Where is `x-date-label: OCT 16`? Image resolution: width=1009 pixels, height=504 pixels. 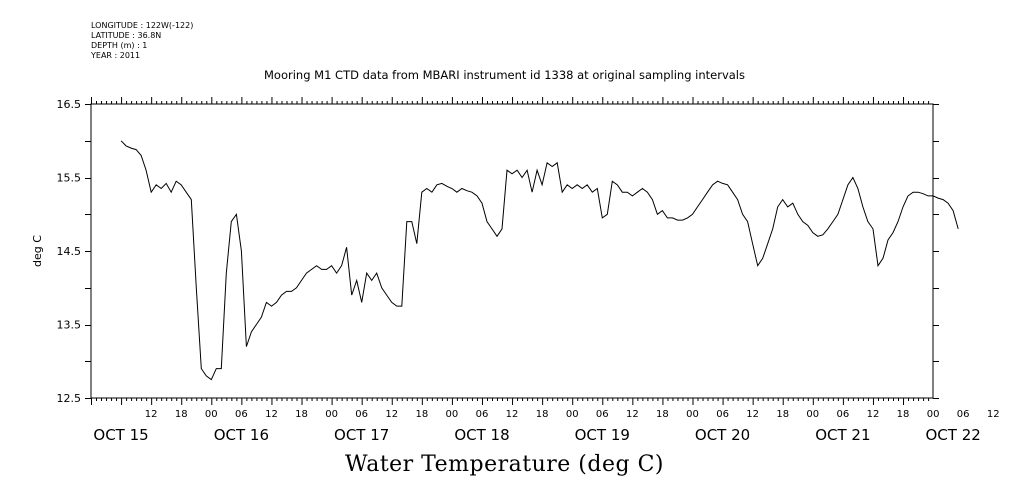
x-date-label: OCT 16 is located at coordinates (241, 435).